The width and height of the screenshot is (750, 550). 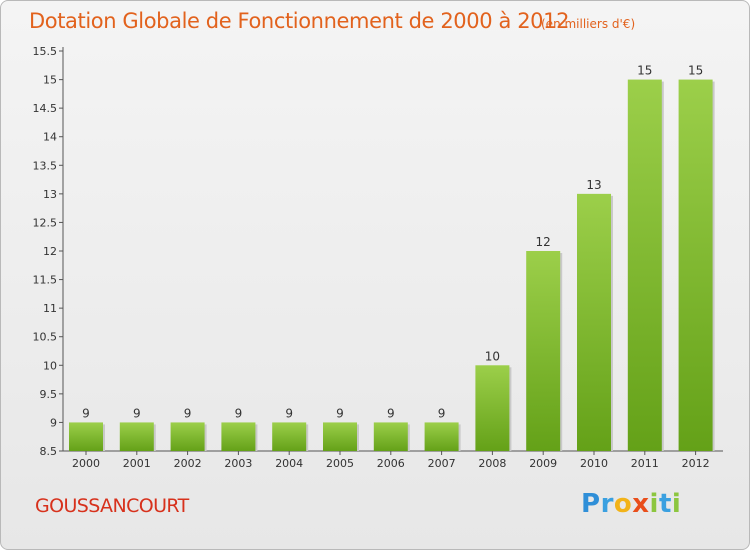 What do you see at coordinates (50, 80) in the screenshot?
I see `y-tick-label: 15` at bounding box center [50, 80].